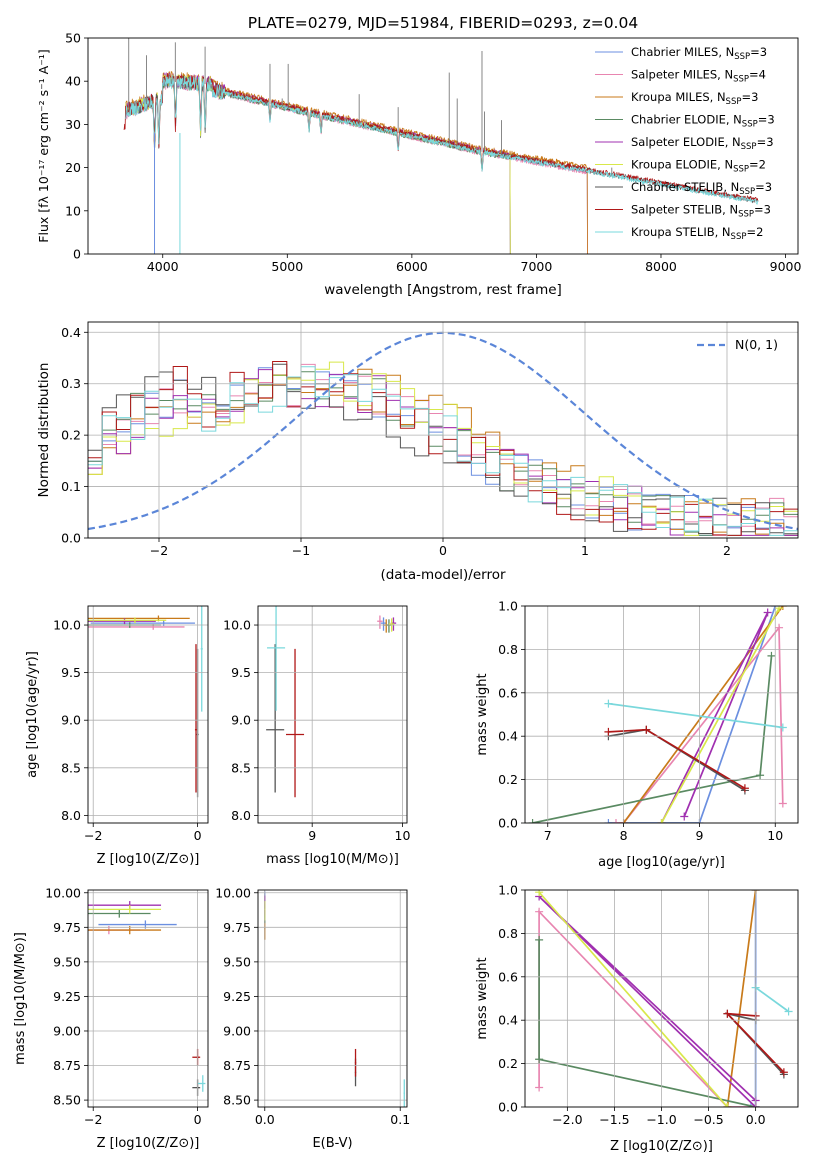 Image resolution: width=819 pixels, height=1174 pixels. I want to click on y-tick-label: 8.5, so click(71, 767).